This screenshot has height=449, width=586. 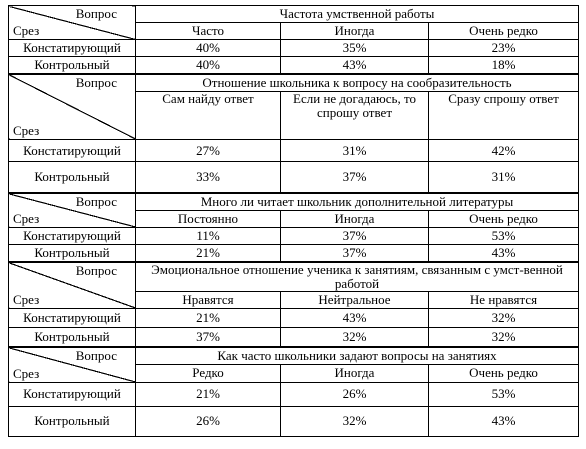 I want to click on value-cell: 42%, so click(x=503, y=150).